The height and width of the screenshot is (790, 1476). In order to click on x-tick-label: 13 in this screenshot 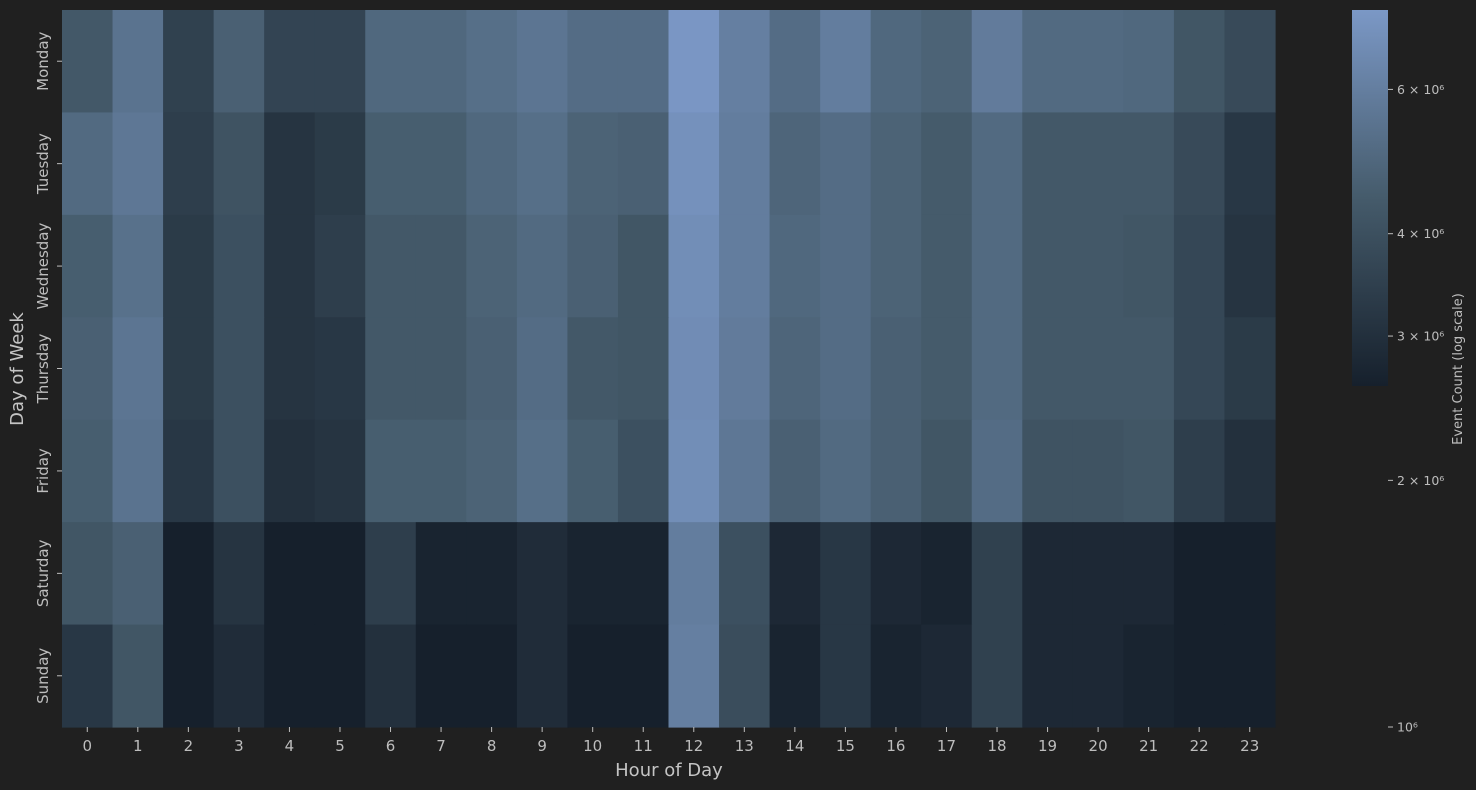, I will do `click(744, 746)`.